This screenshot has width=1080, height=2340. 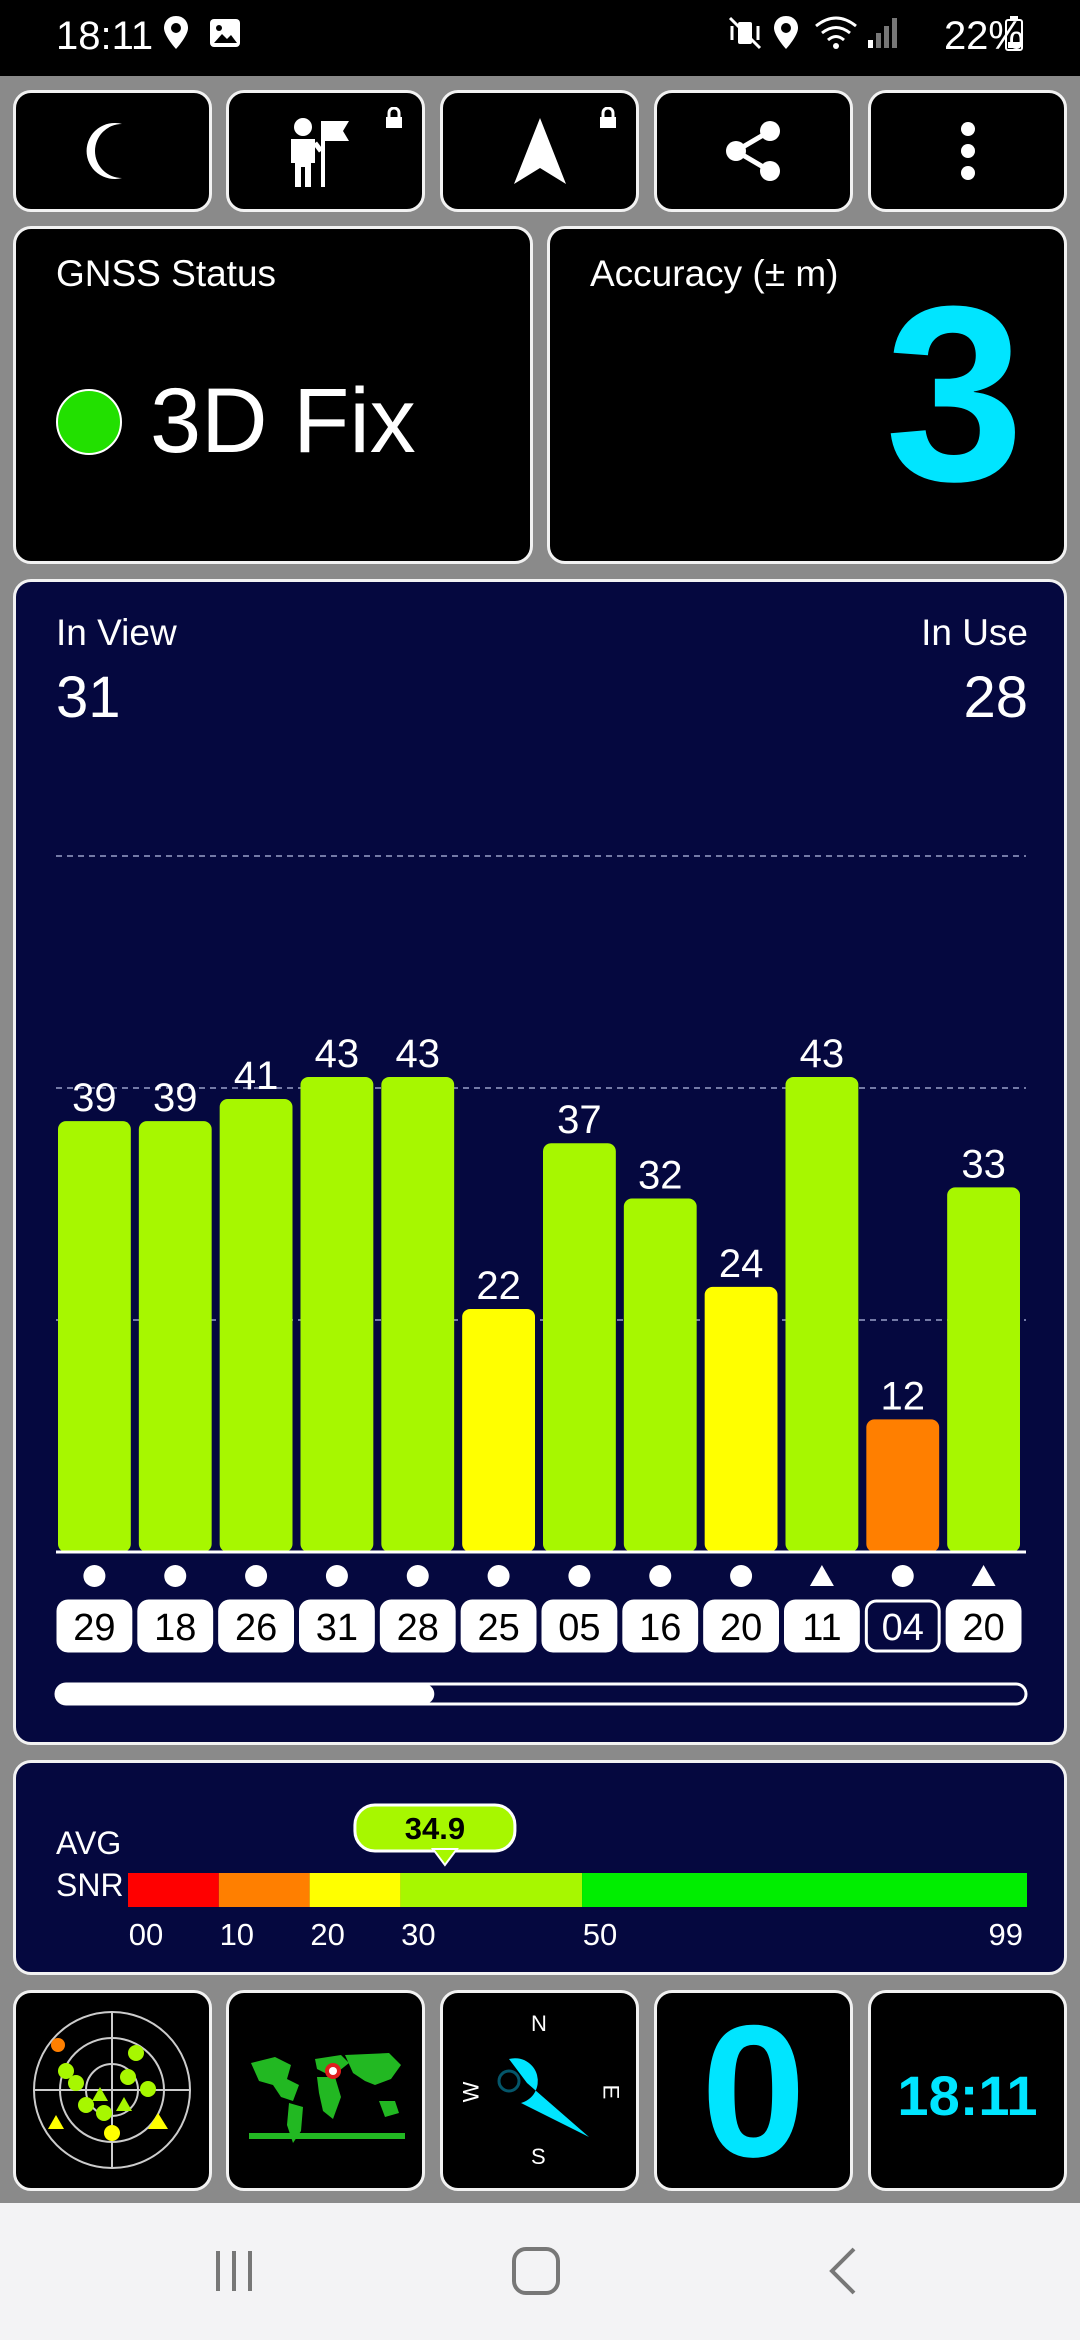 I want to click on world-map-icon, so click(x=327, y=2098).